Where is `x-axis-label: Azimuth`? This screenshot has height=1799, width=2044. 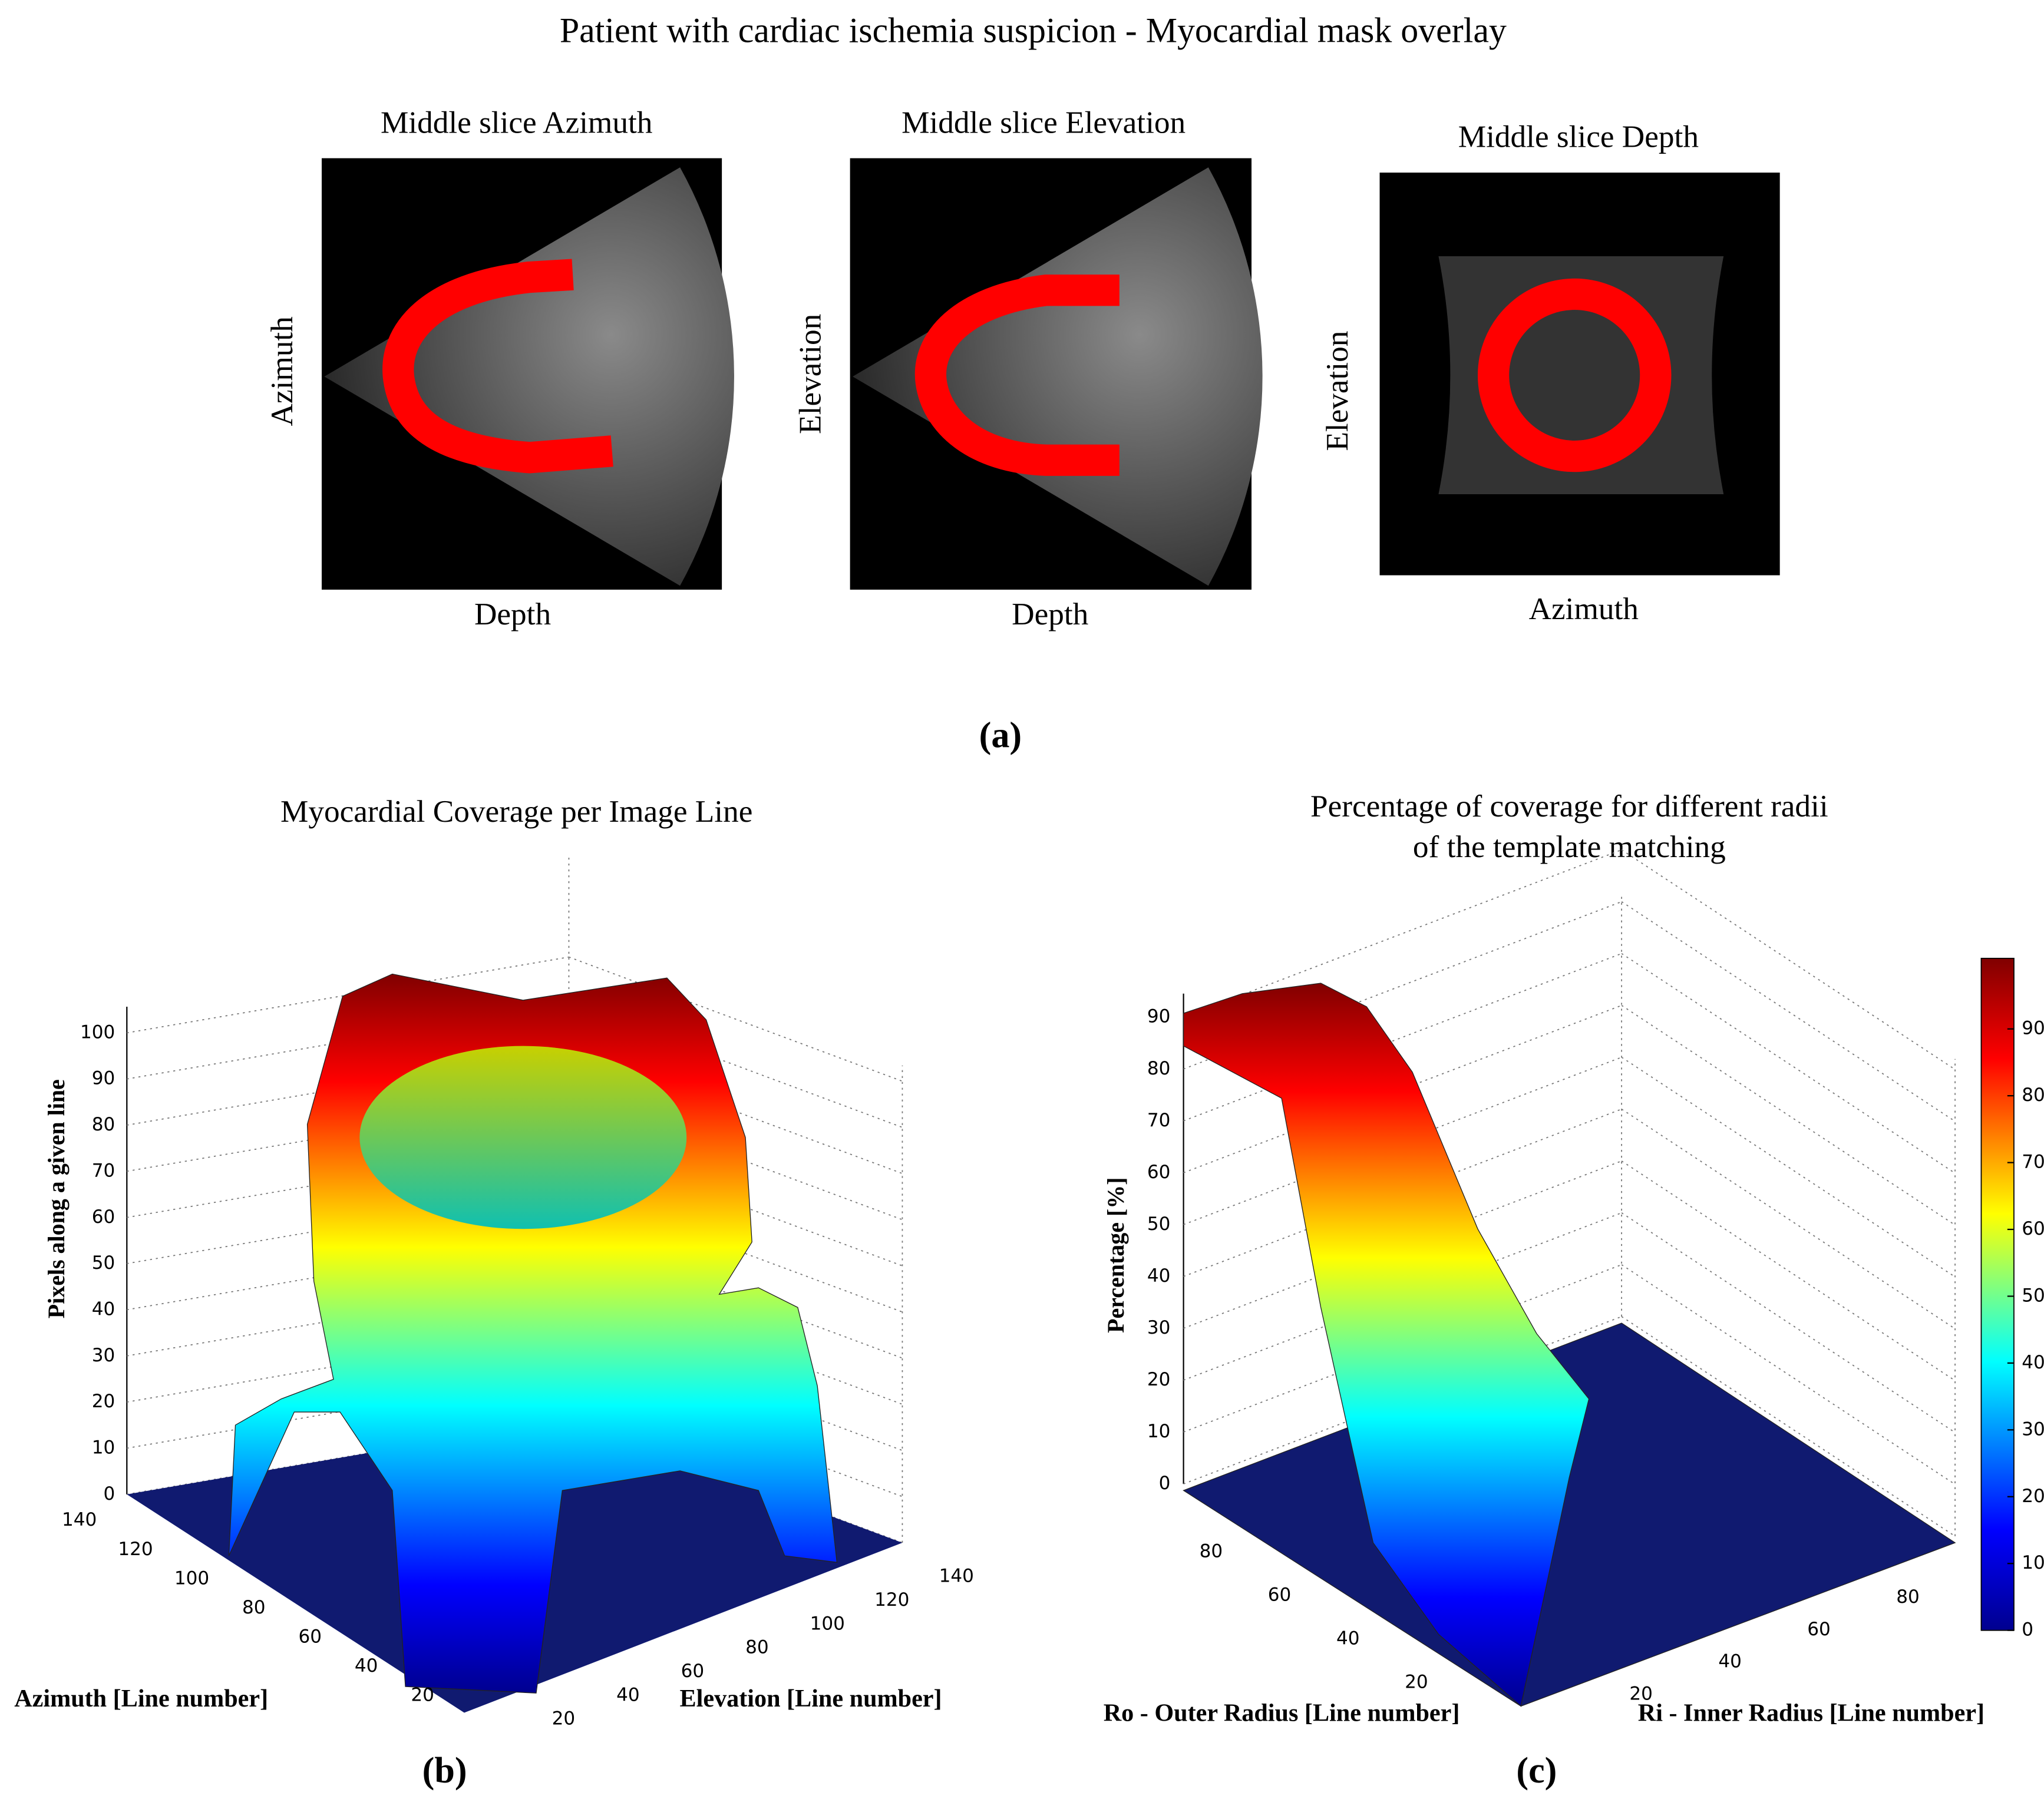 x-axis-label: Azimuth is located at coordinates (1584, 608).